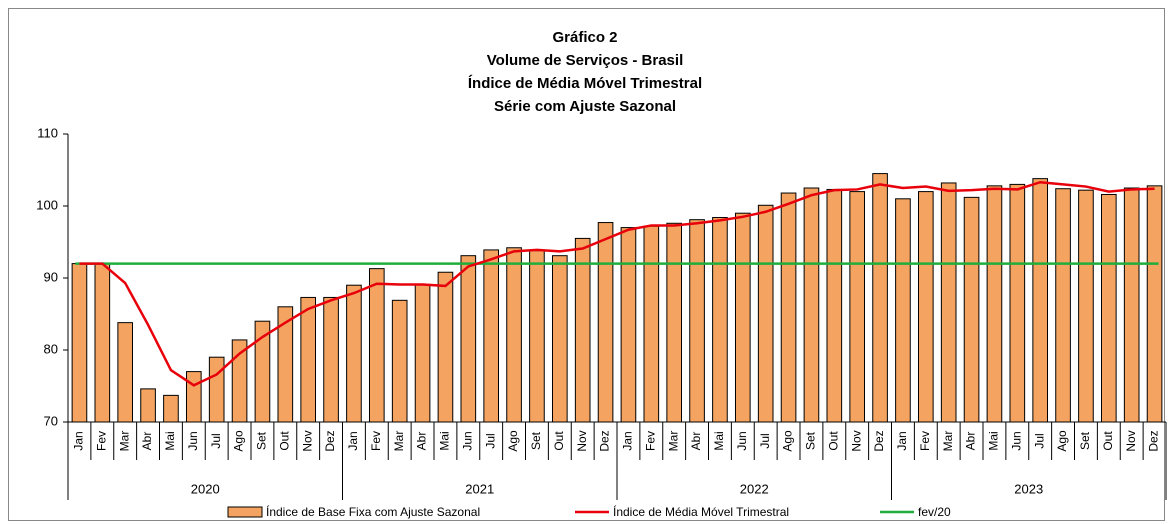  What do you see at coordinates (701, 511) in the screenshot?
I see `legend-label: Índice de Média Móvel Trimestral` at bounding box center [701, 511].